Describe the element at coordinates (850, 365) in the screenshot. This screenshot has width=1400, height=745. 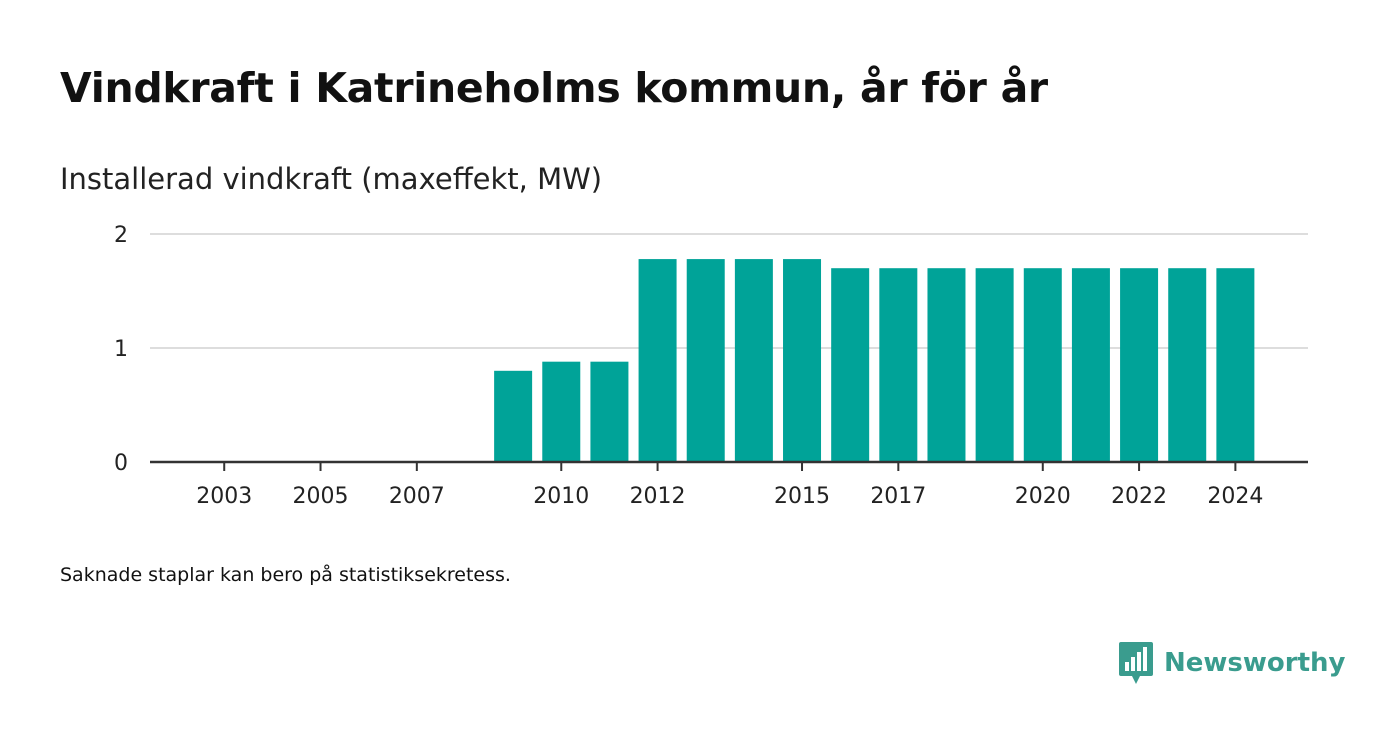
I see `bar-2016` at that location.